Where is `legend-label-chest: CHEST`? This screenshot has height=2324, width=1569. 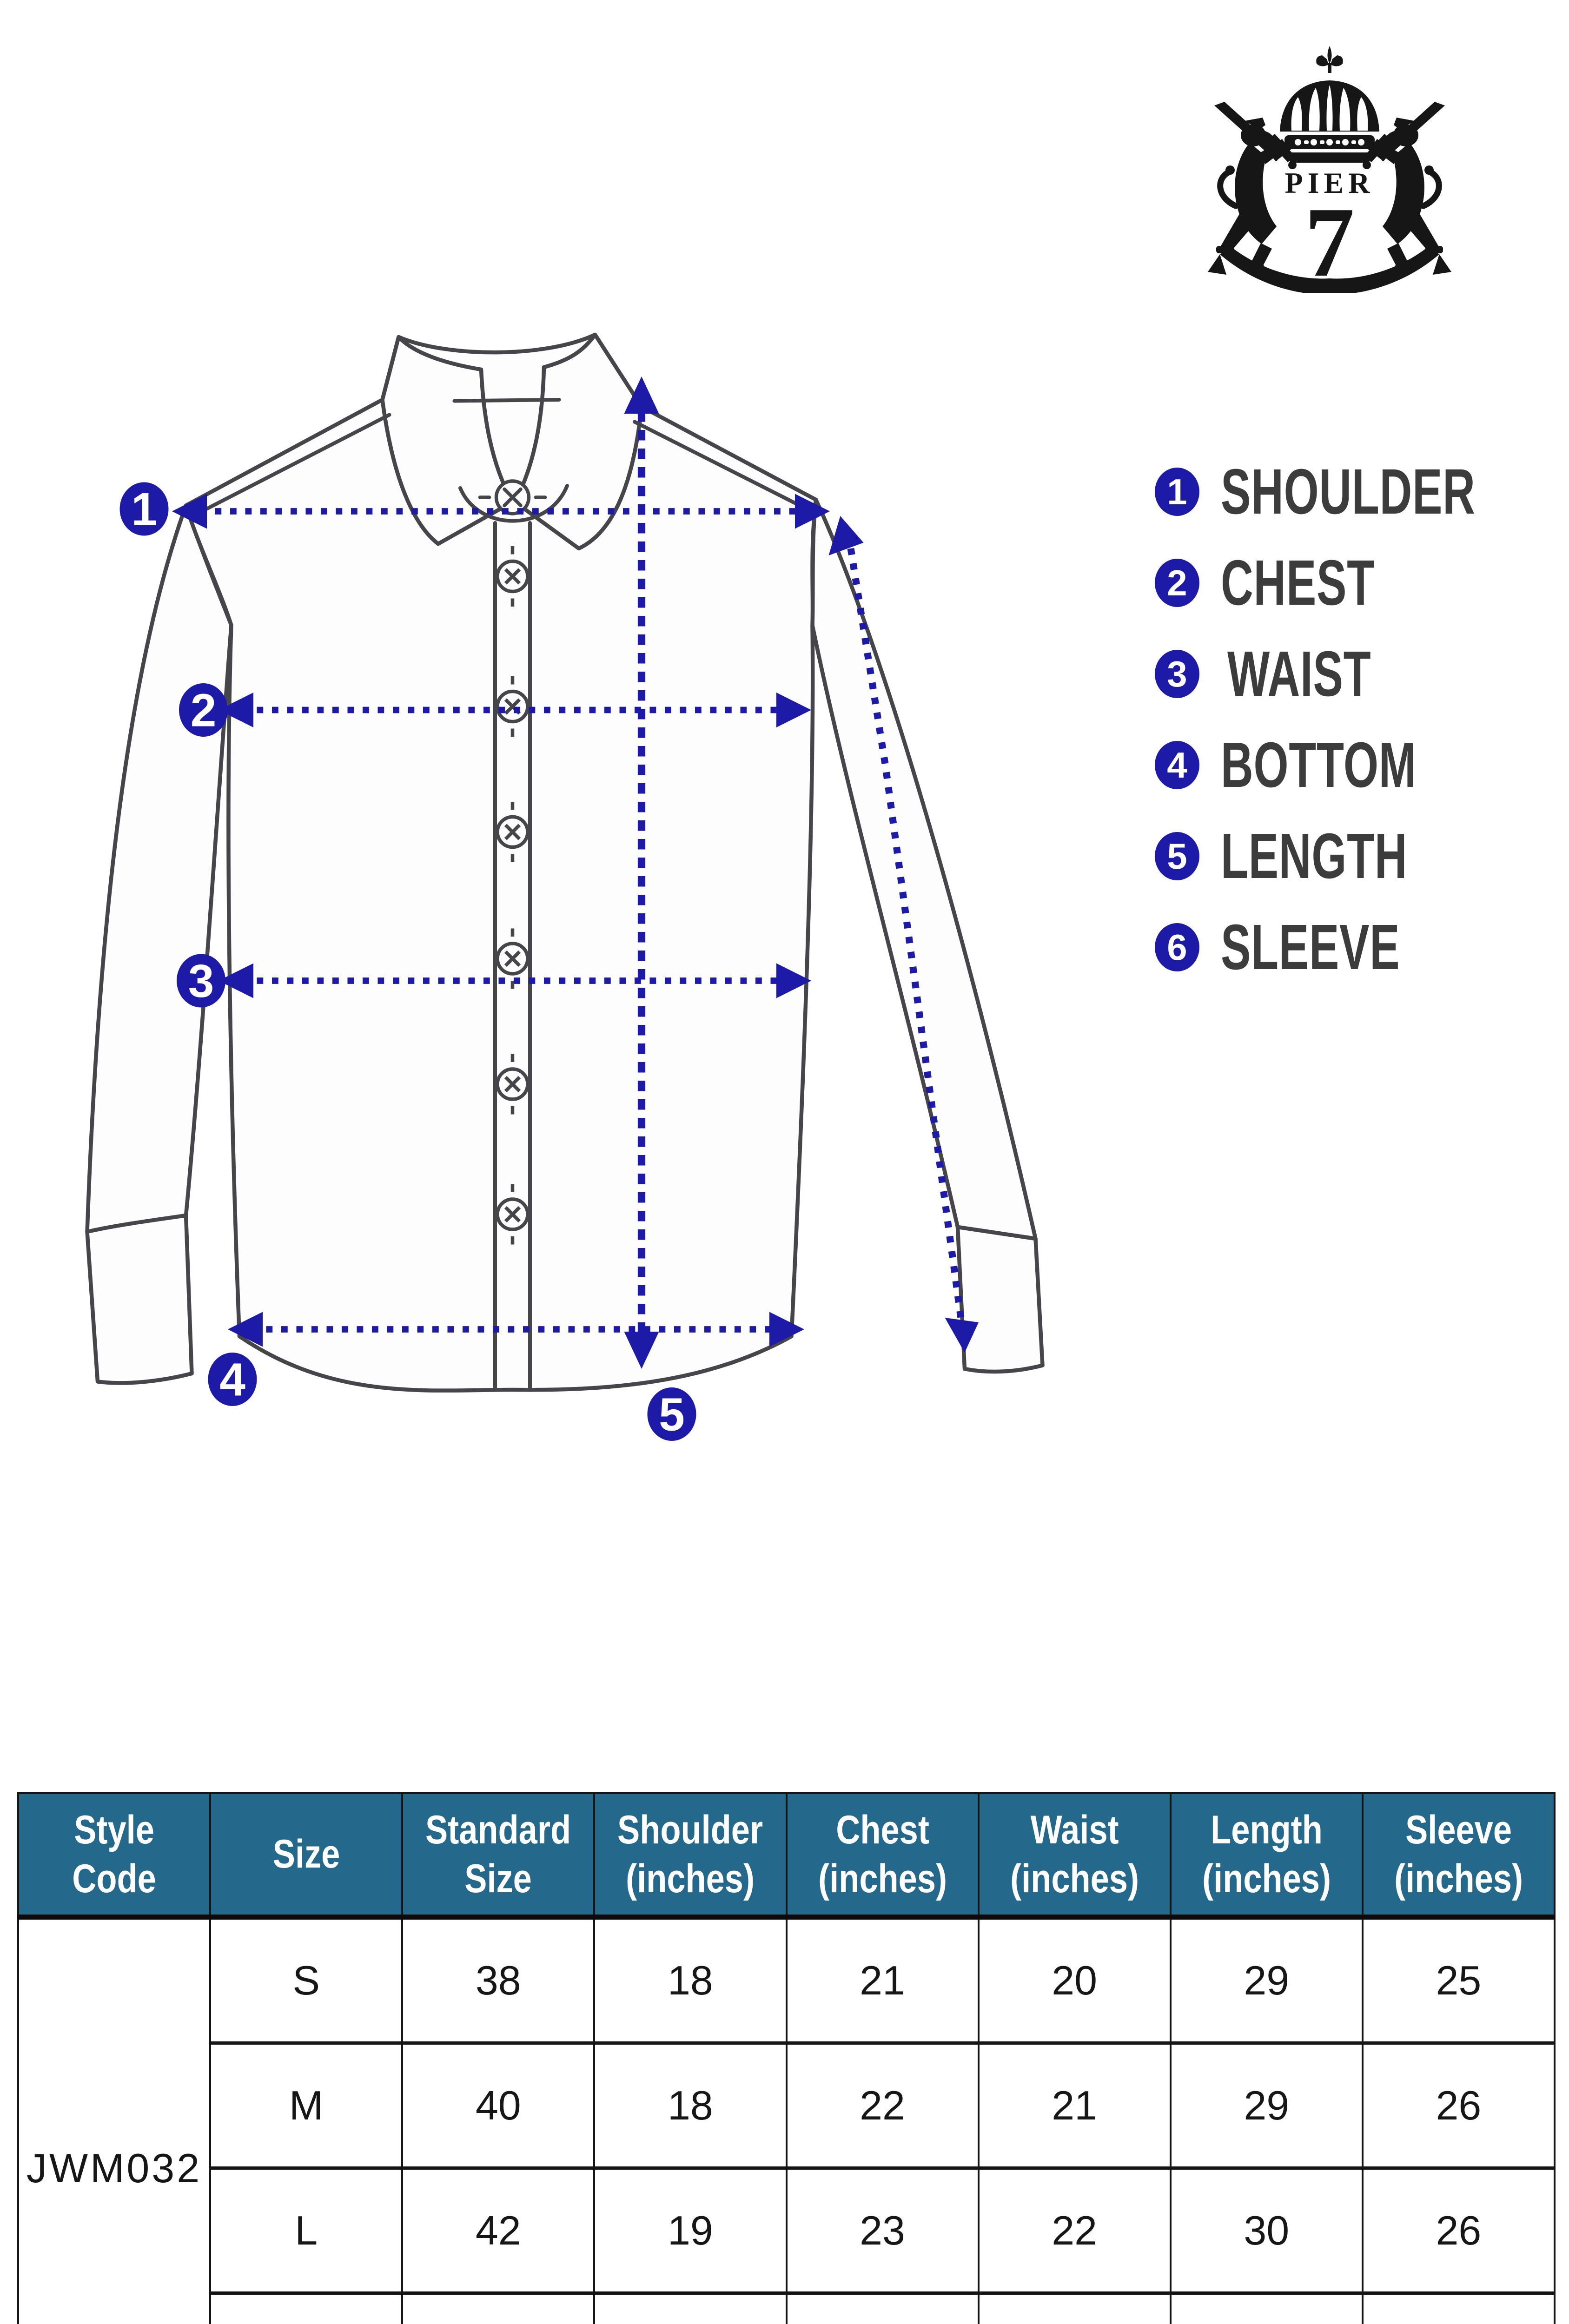 legend-label-chest: CHEST is located at coordinates (1298, 583).